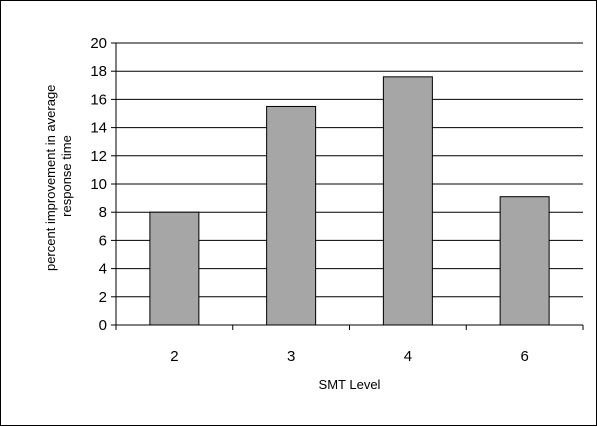 This screenshot has height=427, width=597. I want to click on y-tick-label: 12, so click(98, 156).